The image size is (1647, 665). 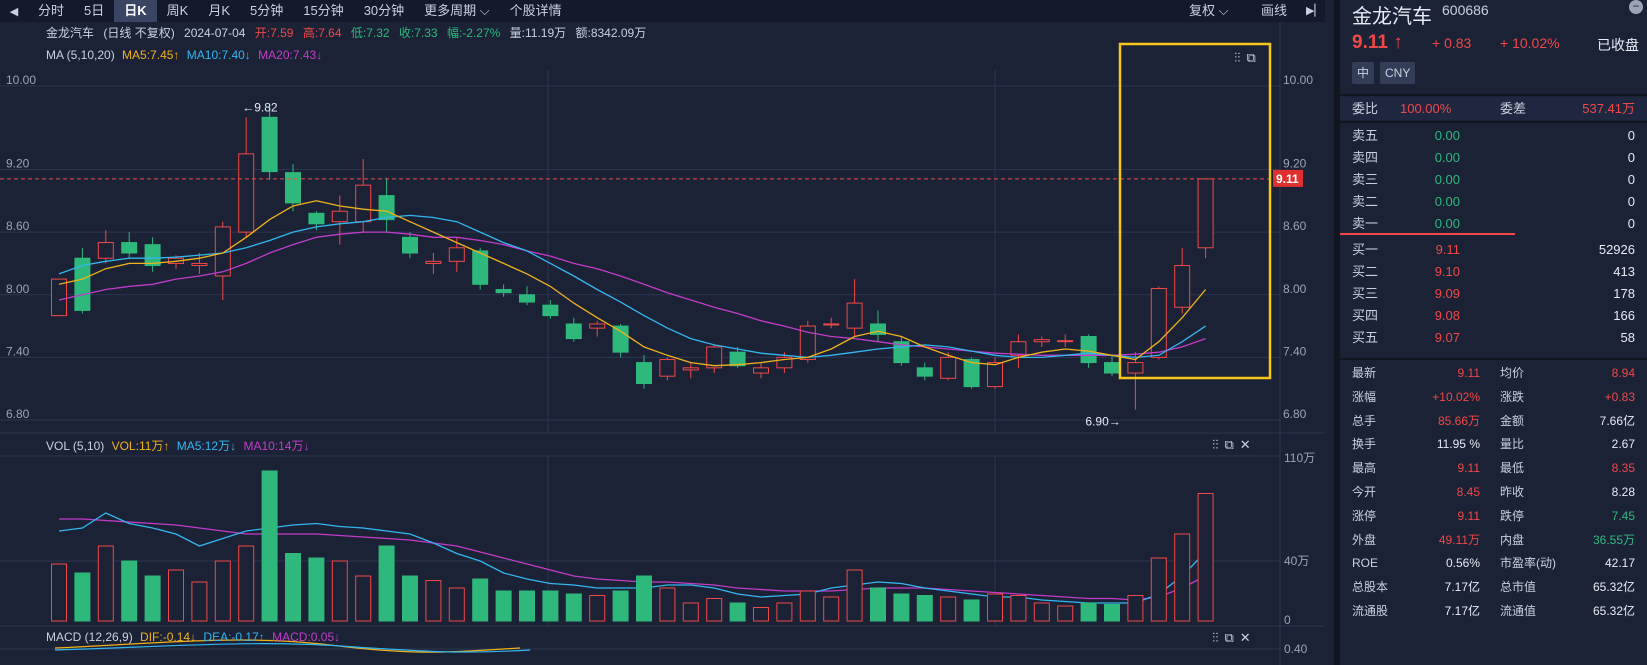 What do you see at coordinates (1365, 337) in the screenshot?
I see `buy-row-label: 买五` at bounding box center [1365, 337].